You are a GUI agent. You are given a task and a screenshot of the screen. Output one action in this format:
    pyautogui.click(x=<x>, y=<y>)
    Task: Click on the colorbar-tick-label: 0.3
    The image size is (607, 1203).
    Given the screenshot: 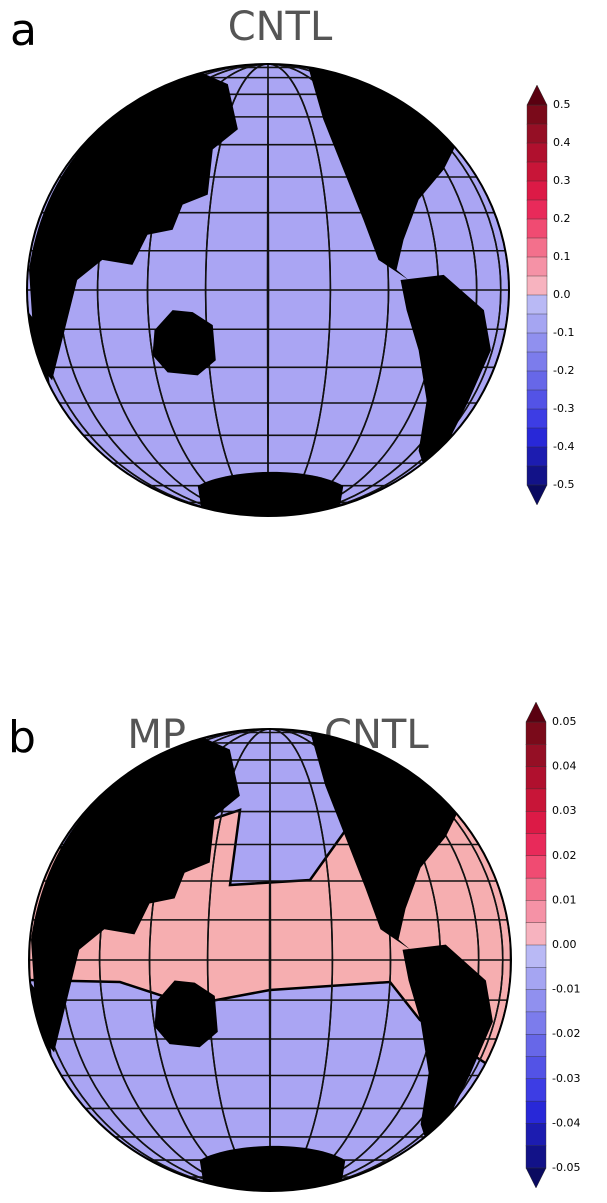 What is the action you would take?
    pyautogui.click(x=562, y=180)
    